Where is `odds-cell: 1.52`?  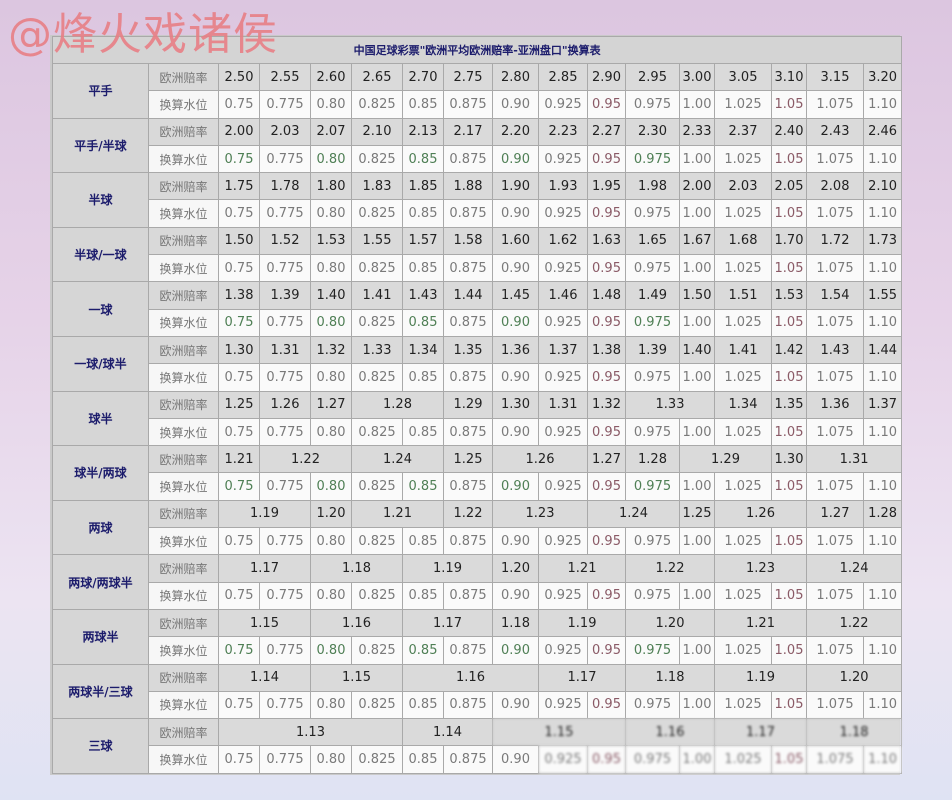
odds-cell: 1.52 is located at coordinates (285, 241).